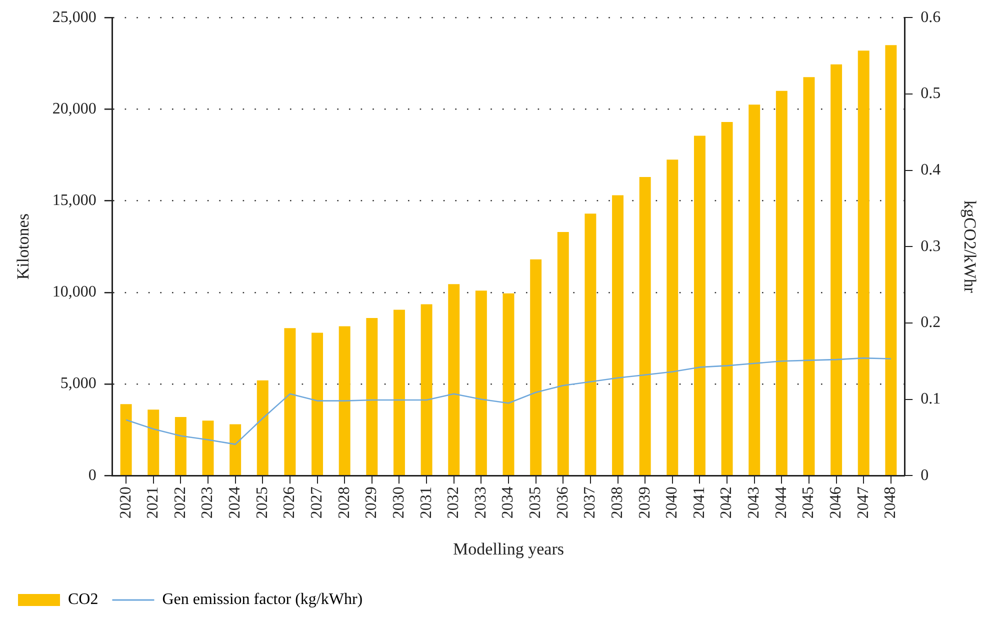 The image size is (993, 622). What do you see at coordinates (590, 502) in the screenshot?
I see `x-tick-label: 2037` at bounding box center [590, 502].